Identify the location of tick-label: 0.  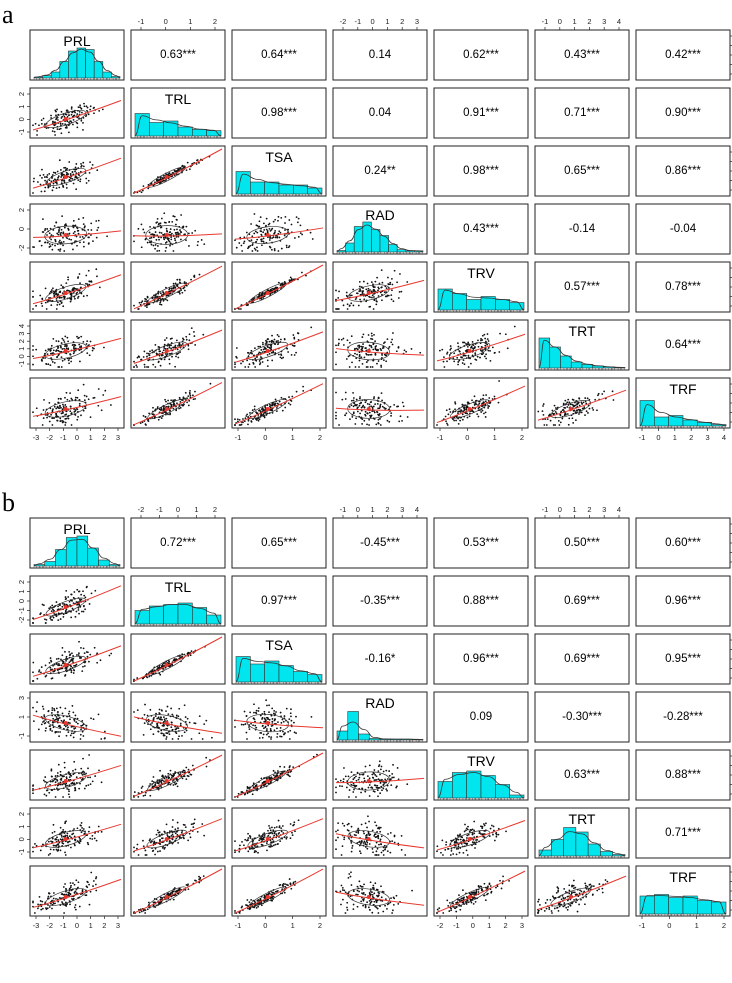
(21, 356).